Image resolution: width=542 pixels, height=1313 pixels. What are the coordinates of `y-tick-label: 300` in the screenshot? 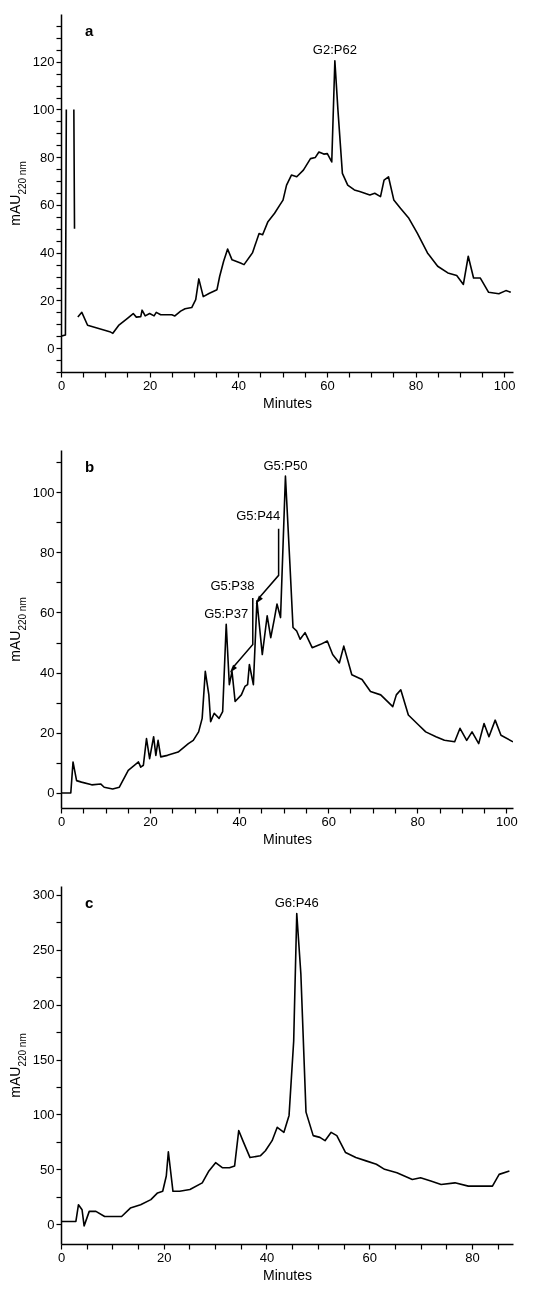 It's located at (43, 895).